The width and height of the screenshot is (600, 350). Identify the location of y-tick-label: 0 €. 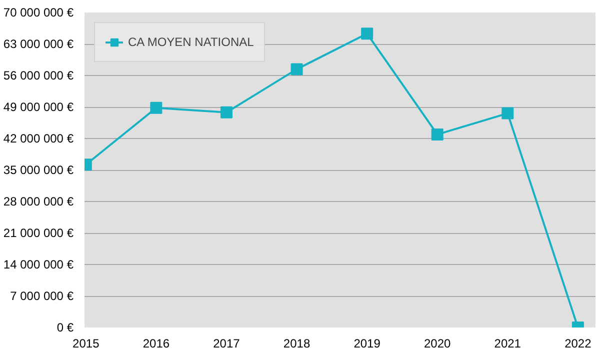
(65, 327).